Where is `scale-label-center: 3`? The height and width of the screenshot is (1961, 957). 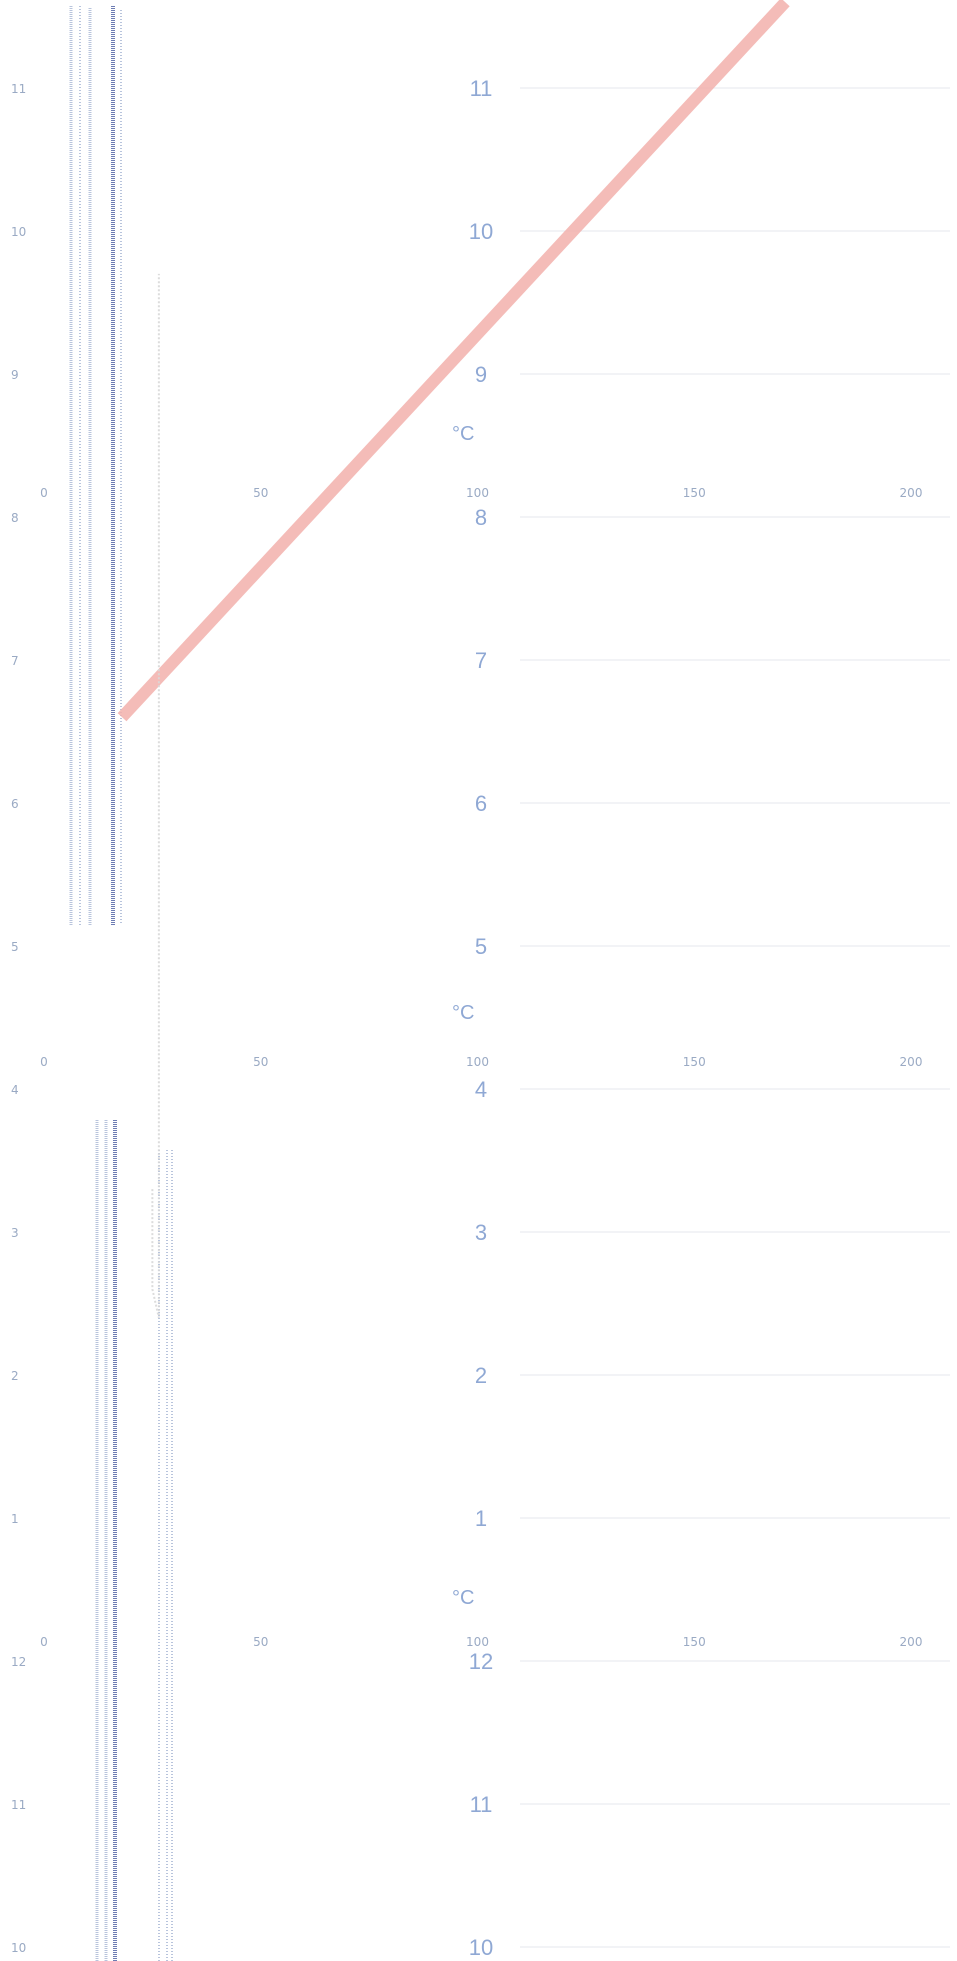 scale-label-center: 3 is located at coordinates (481, 1232).